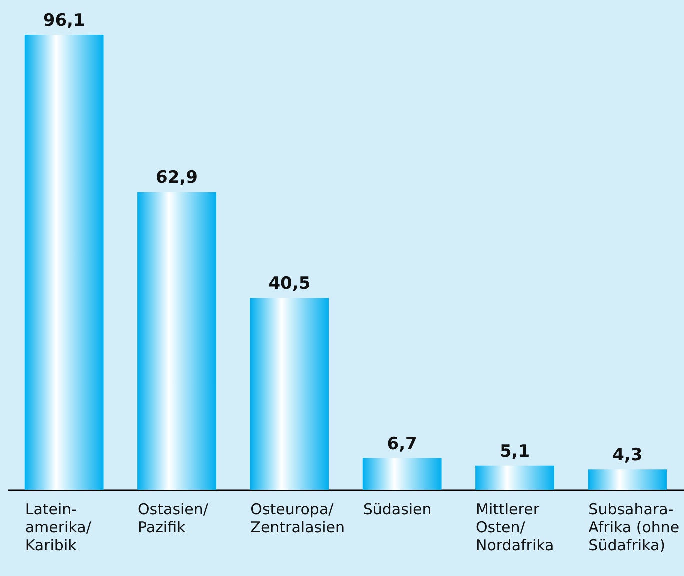 The height and width of the screenshot is (576, 684). Describe the element at coordinates (174, 518) in the screenshot. I see `x-tick-label: Ostasien/ Pazifik` at that location.